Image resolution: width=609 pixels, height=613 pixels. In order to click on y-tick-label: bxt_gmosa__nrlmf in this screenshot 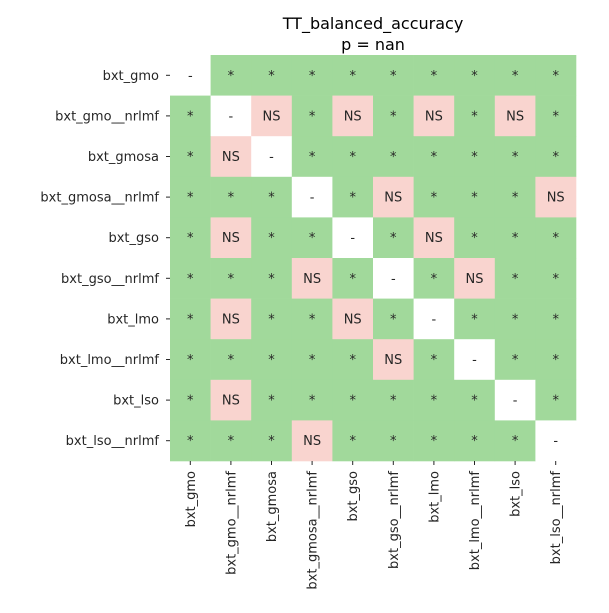, I will do `click(99, 198)`.